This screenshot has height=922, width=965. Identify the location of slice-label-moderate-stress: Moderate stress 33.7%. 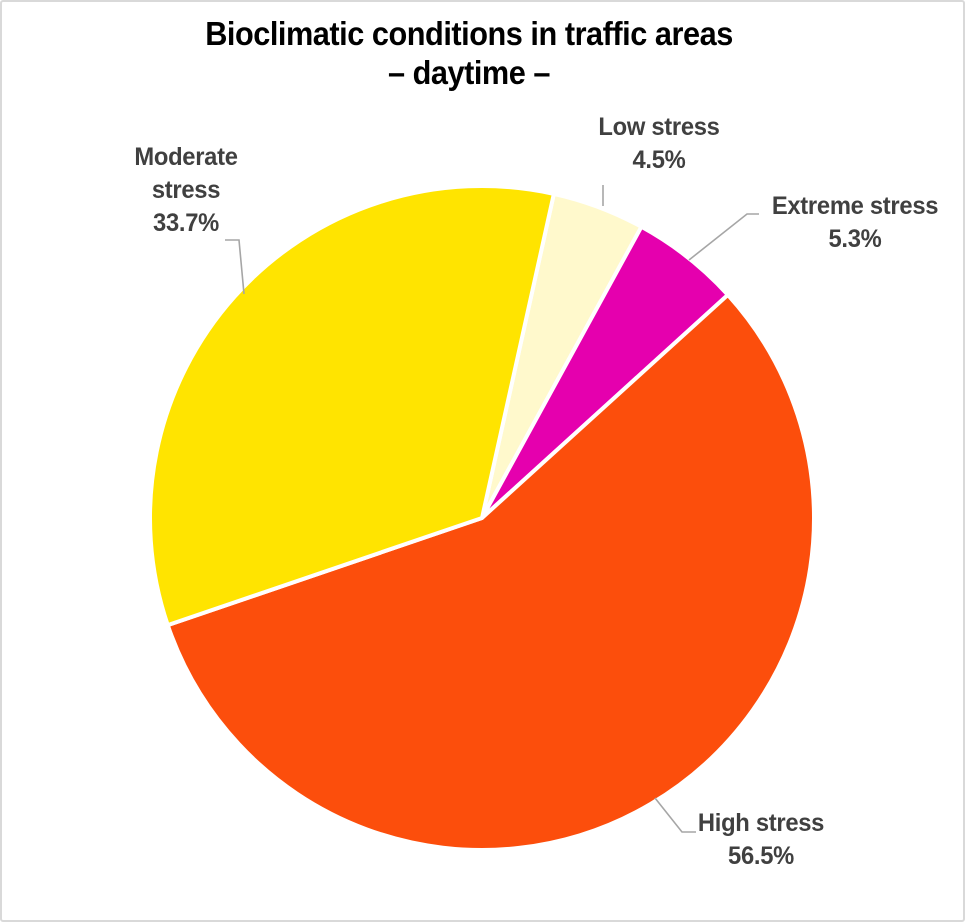
(186, 190).